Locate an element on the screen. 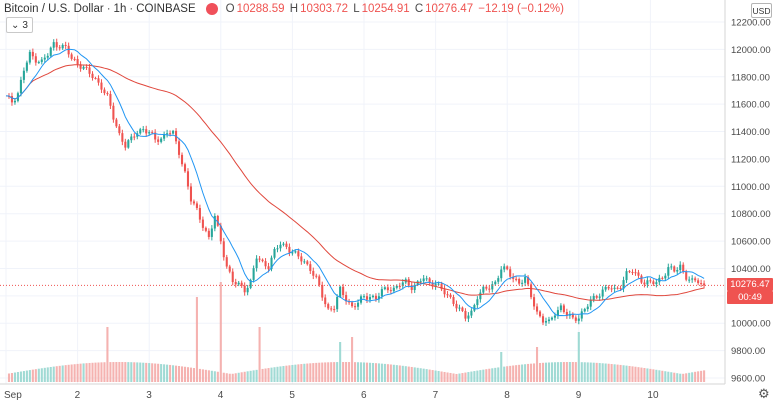 The height and width of the screenshot is (404, 775). gear-icon: ⚙ is located at coordinates (764, 393).